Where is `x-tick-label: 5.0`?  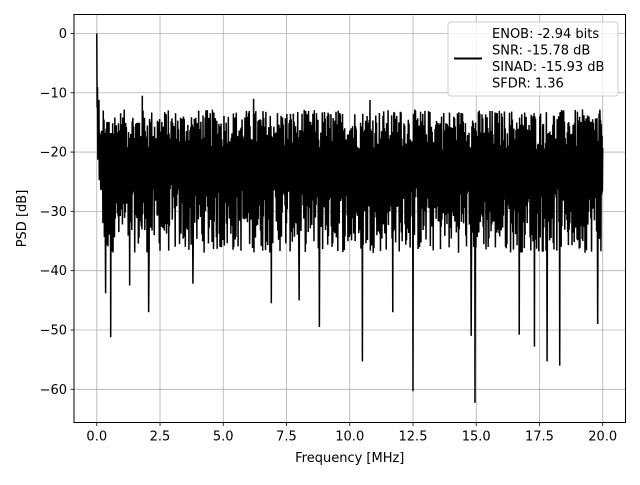
x-tick-label: 5.0 is located at coordinates (223, 437).